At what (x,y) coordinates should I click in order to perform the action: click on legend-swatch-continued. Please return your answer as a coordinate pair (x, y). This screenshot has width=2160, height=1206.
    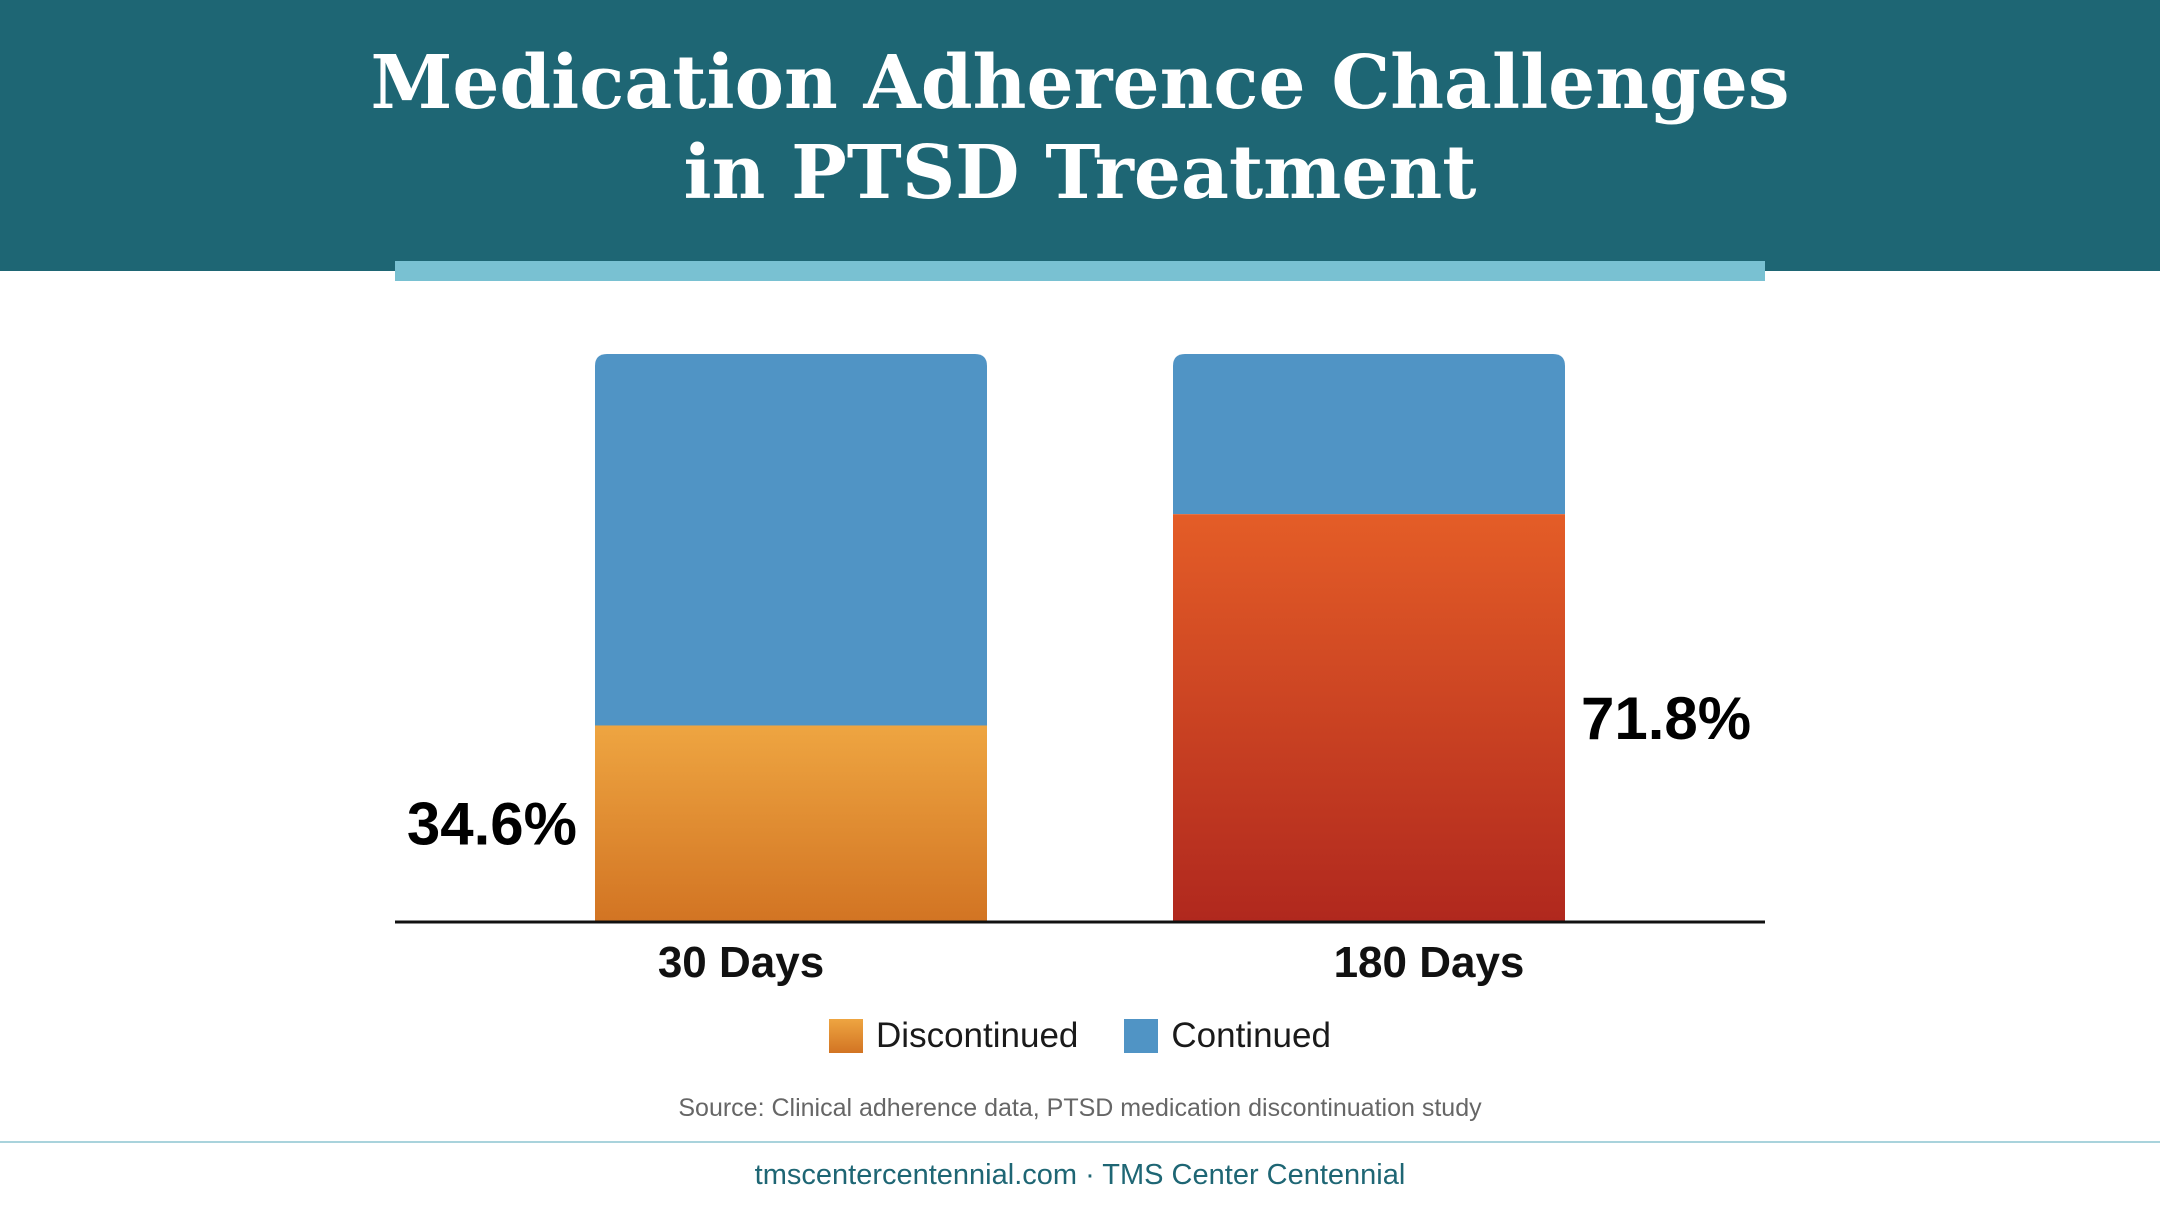
    Looking at the image, I should click on (1141, 1036).